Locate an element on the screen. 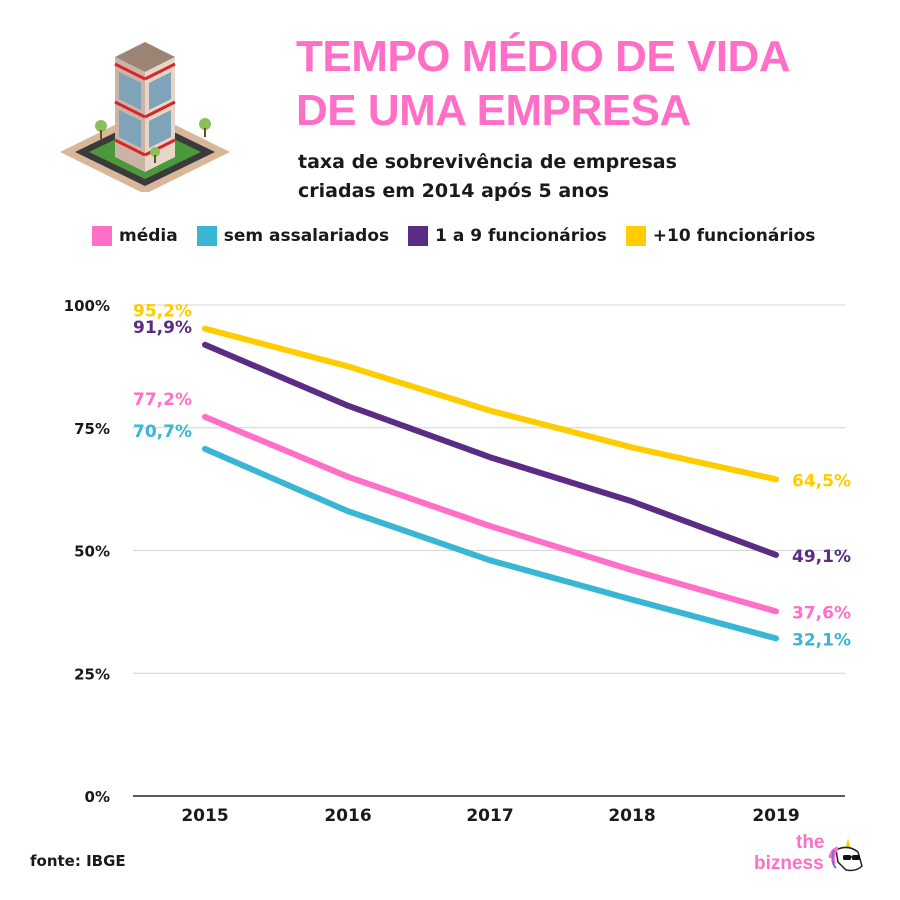  legend-item-1-a-9: 1 a 9 funcionários is located at coordinates (507, 236).